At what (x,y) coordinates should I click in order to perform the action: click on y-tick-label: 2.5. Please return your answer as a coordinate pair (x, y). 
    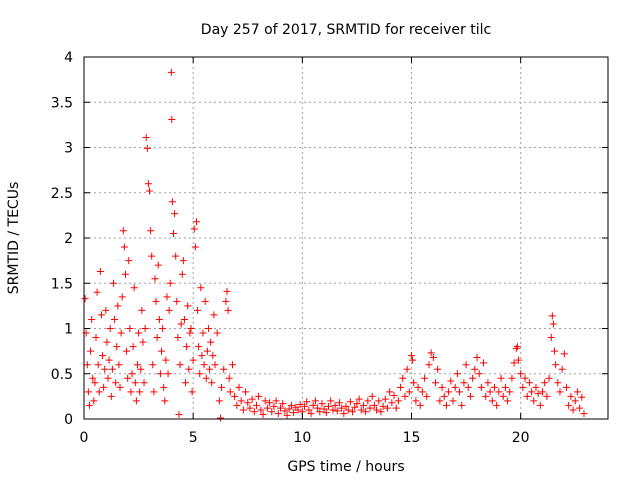
    Looking at the image, I should click on (62, 194).